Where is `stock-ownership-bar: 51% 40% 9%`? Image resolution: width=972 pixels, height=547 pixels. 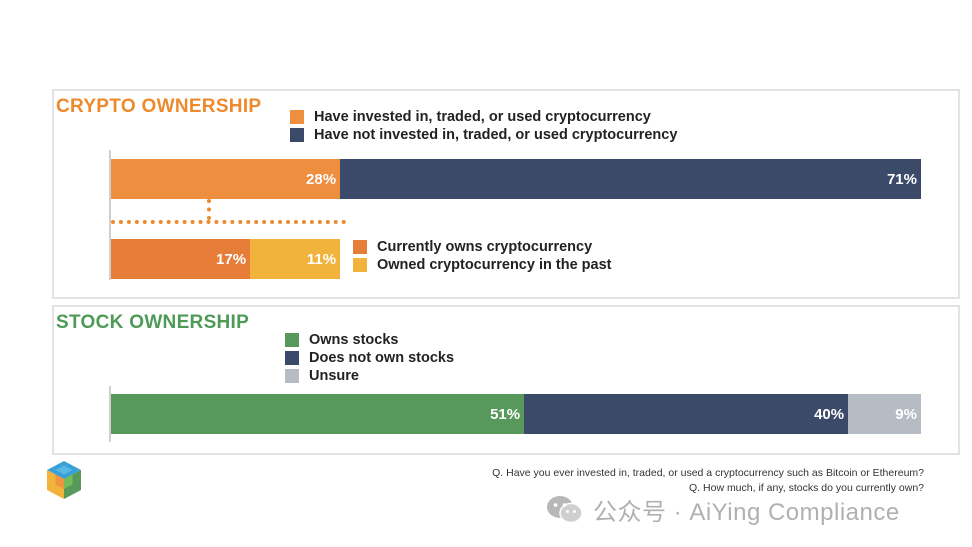 stock-ownership-bar: 51% 40% 9% is located at coordinates (516, 414).